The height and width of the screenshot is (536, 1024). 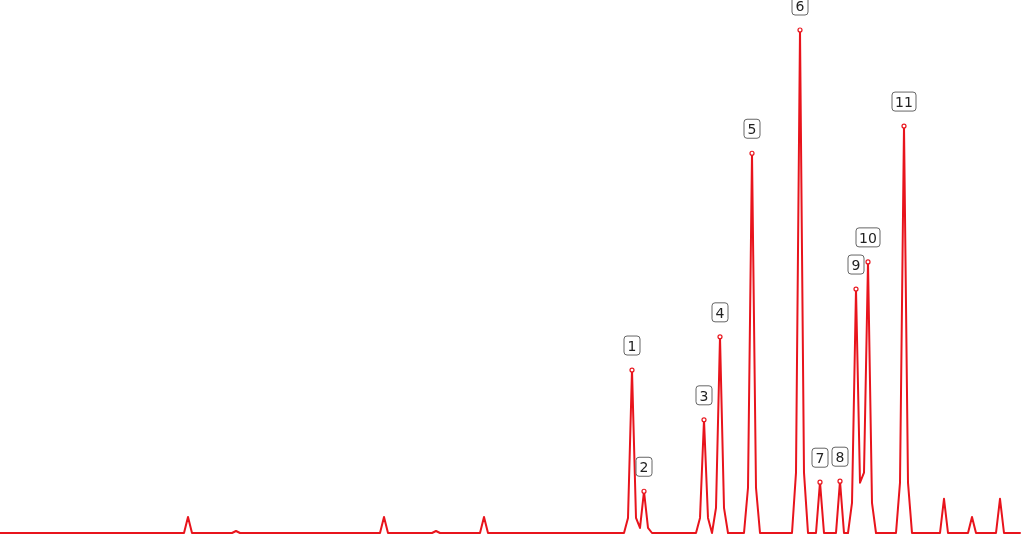 I want to click on annotation: 7, so click(x=820, y=458).